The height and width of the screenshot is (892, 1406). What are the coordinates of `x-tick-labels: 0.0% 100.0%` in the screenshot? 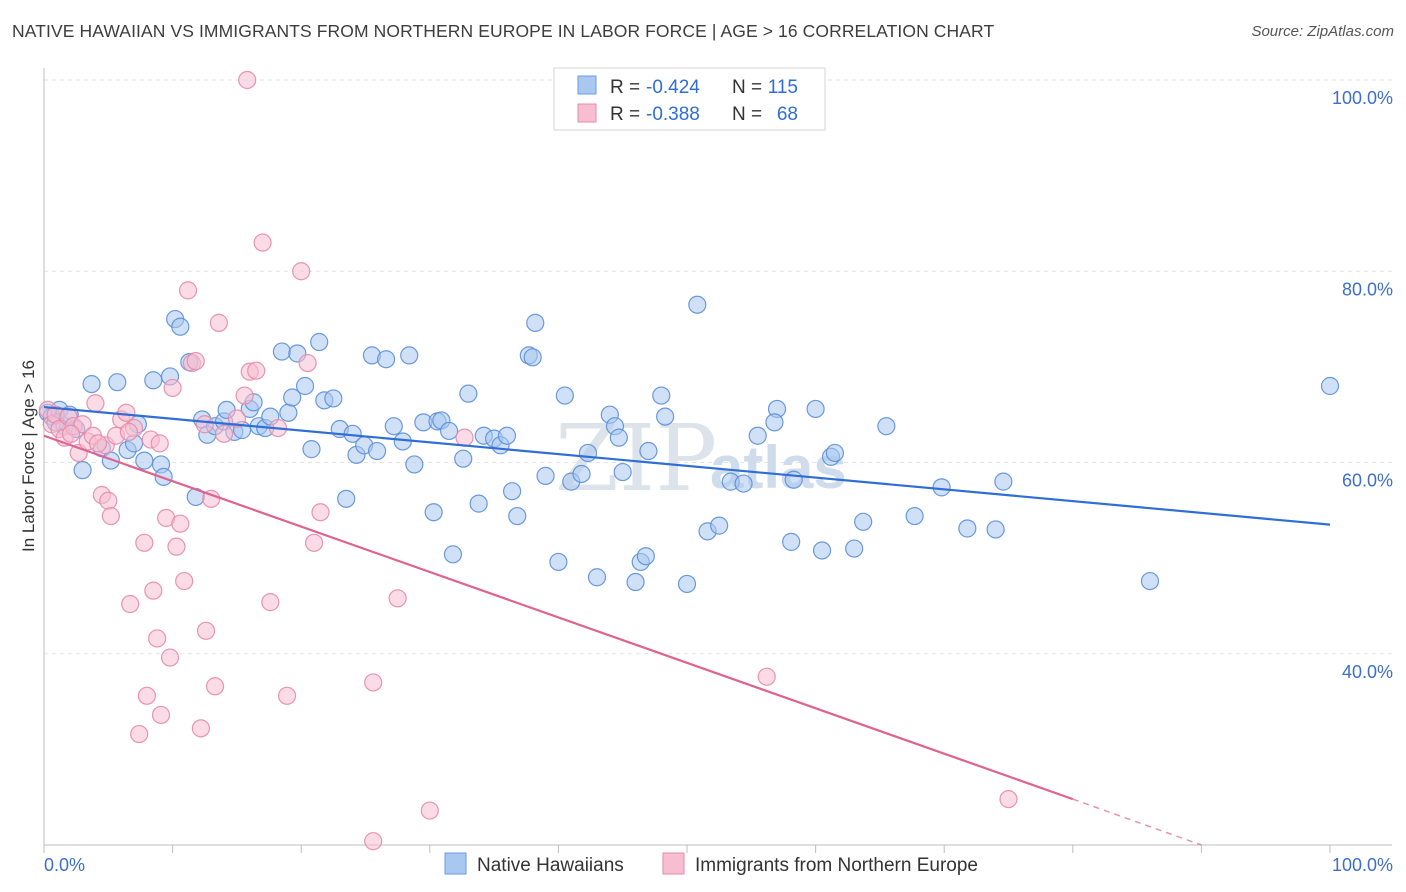 It's located at (718, 865).